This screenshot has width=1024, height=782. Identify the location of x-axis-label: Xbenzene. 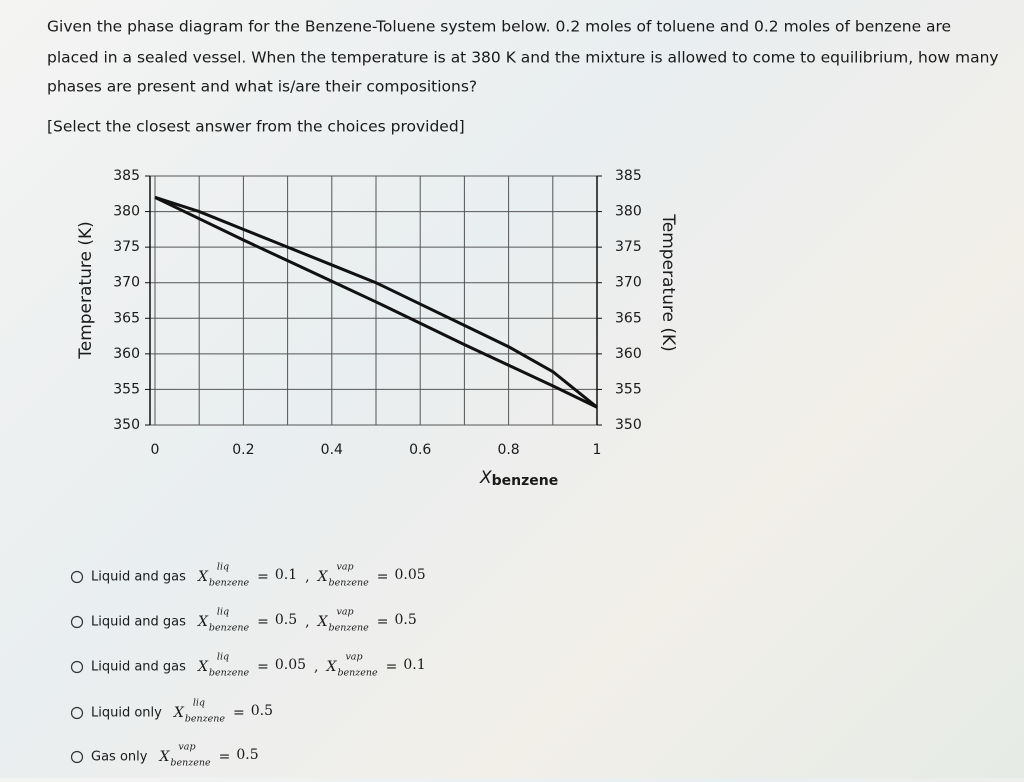
(518, 478).